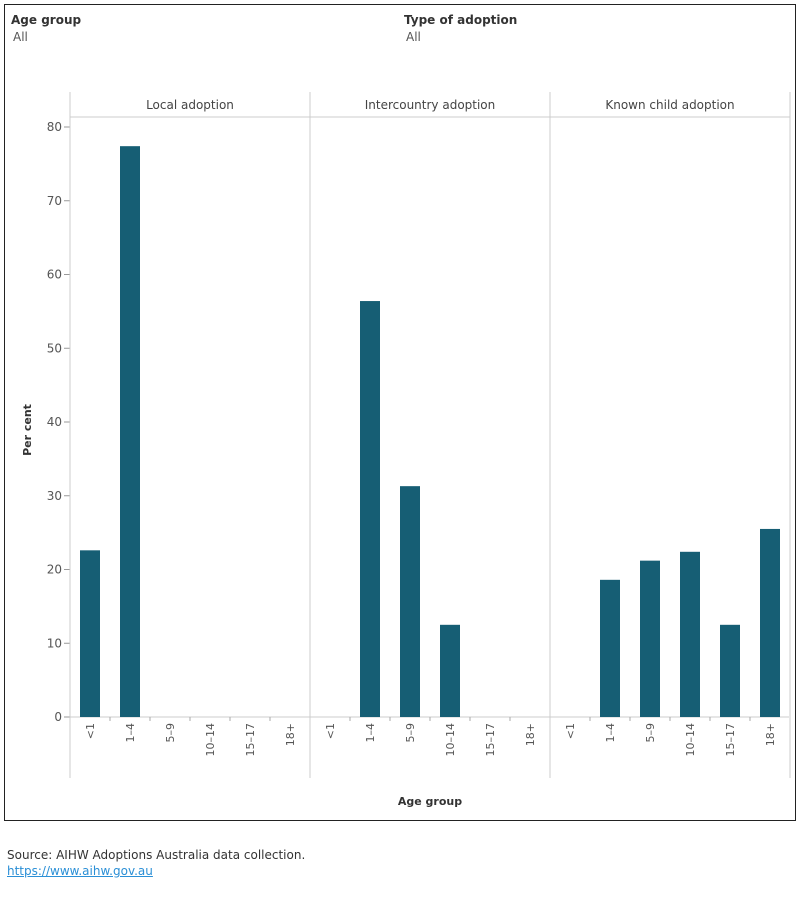 Image resolution: width=800 pixels, height=900 pixels. What do you see at coordinates (54, 127) in the screenshot?
I see `y-tick-label: 80` at bounding box center [54, 127].